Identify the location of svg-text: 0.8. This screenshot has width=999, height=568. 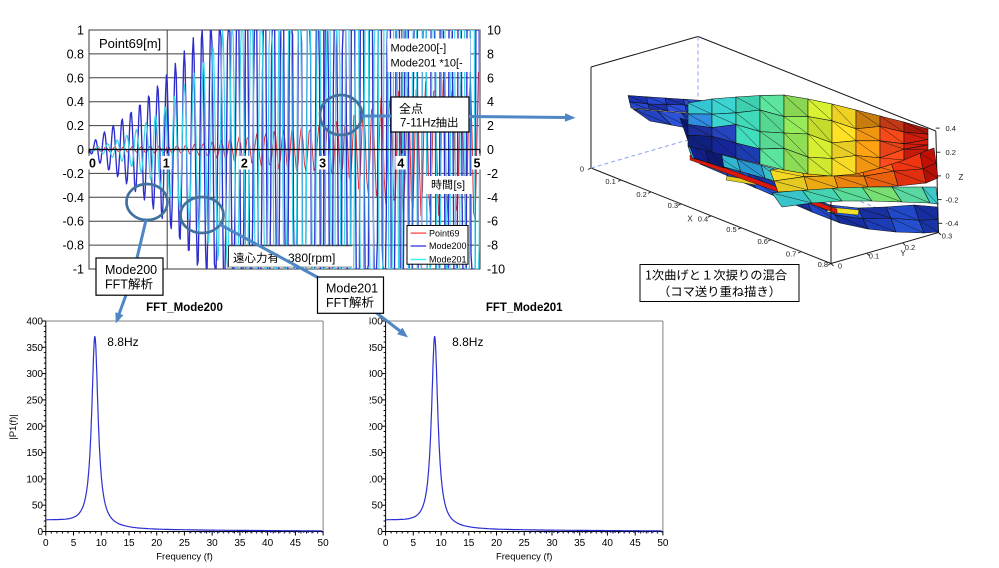
(75, 54).